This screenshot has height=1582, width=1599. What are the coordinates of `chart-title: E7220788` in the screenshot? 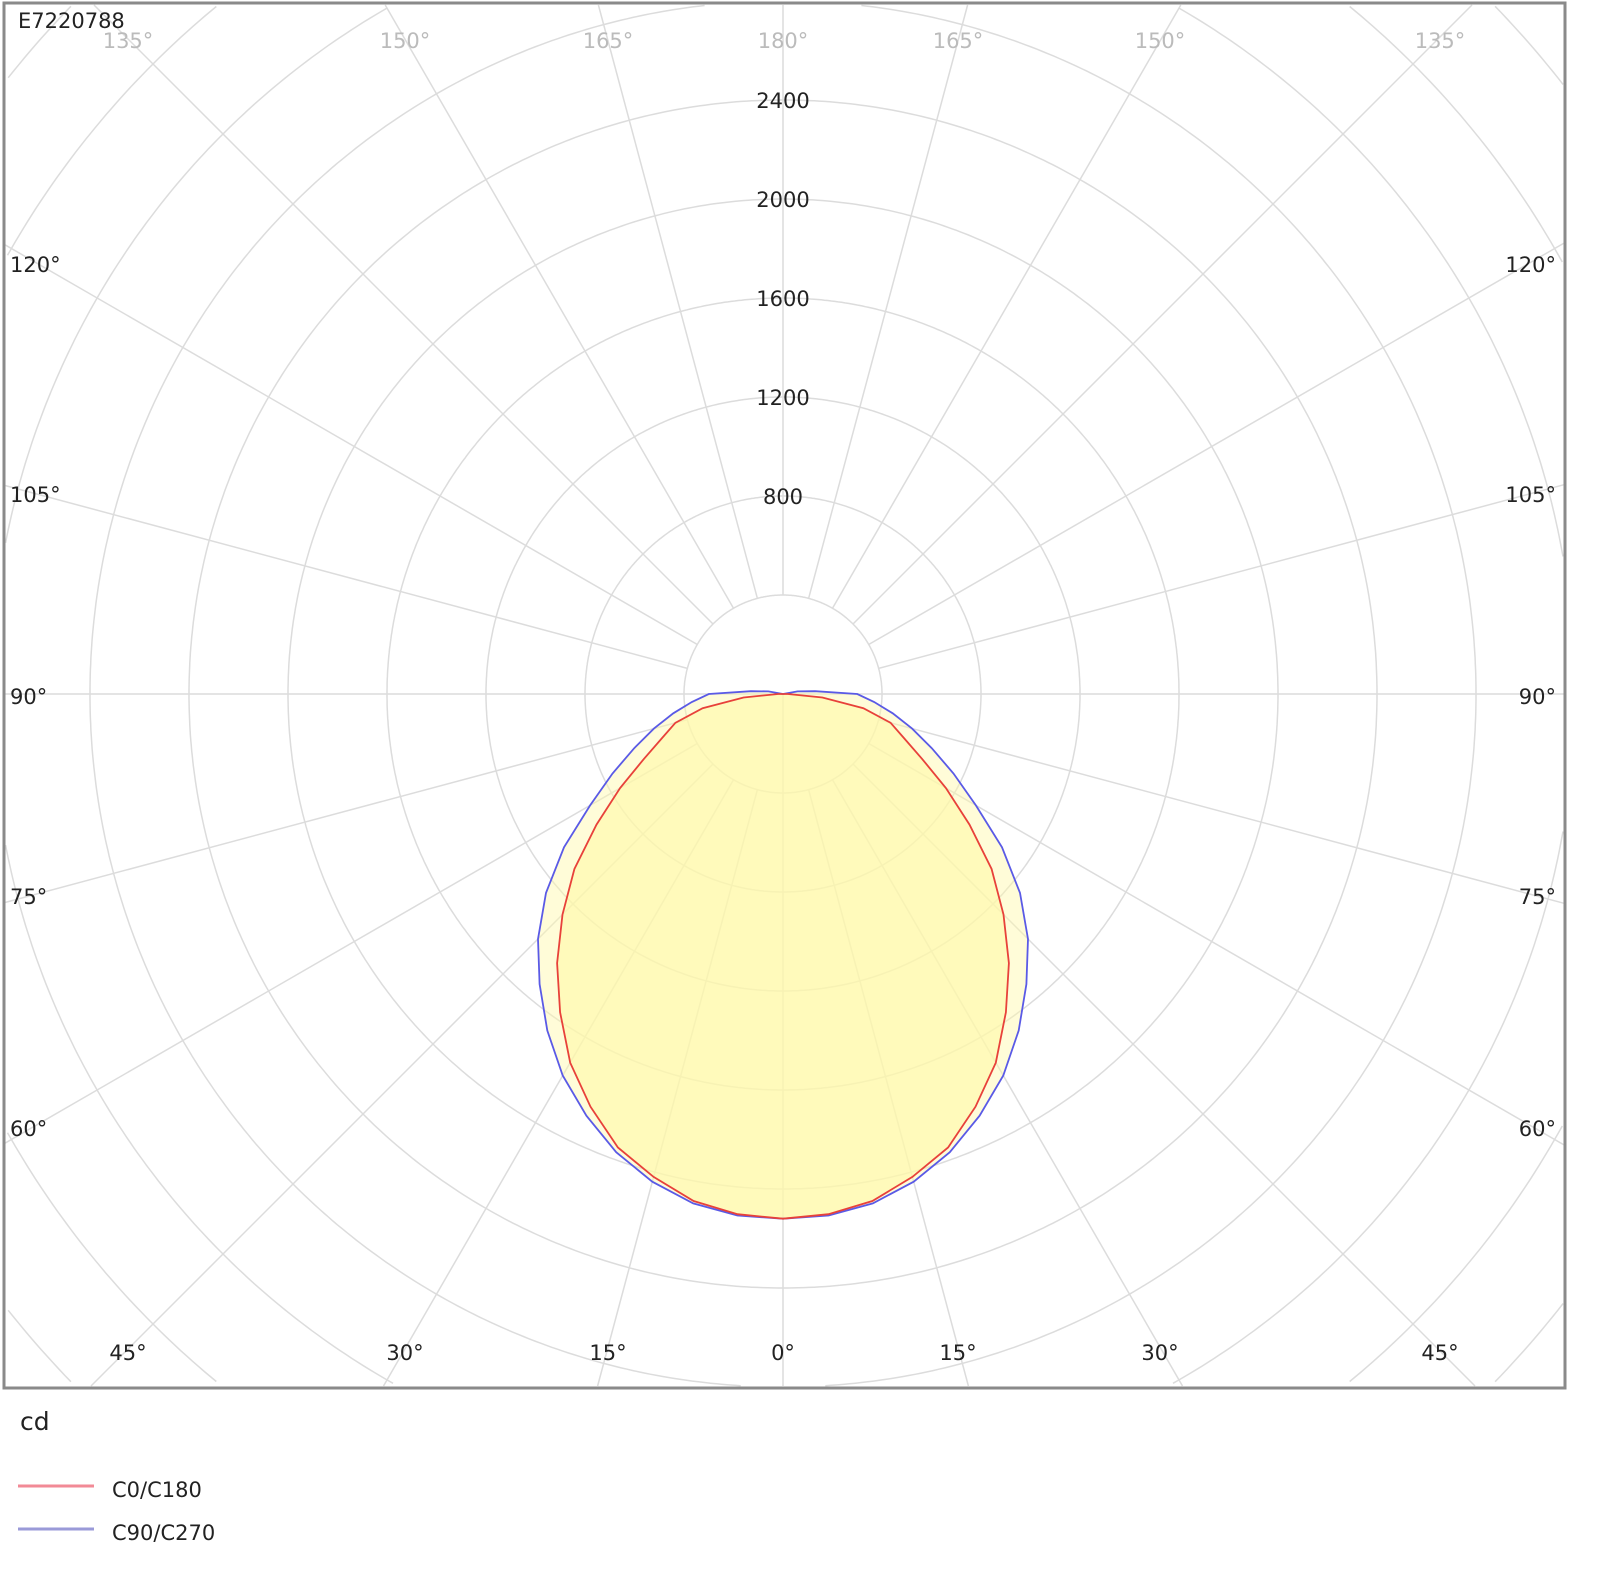 It's located at (71, 21).